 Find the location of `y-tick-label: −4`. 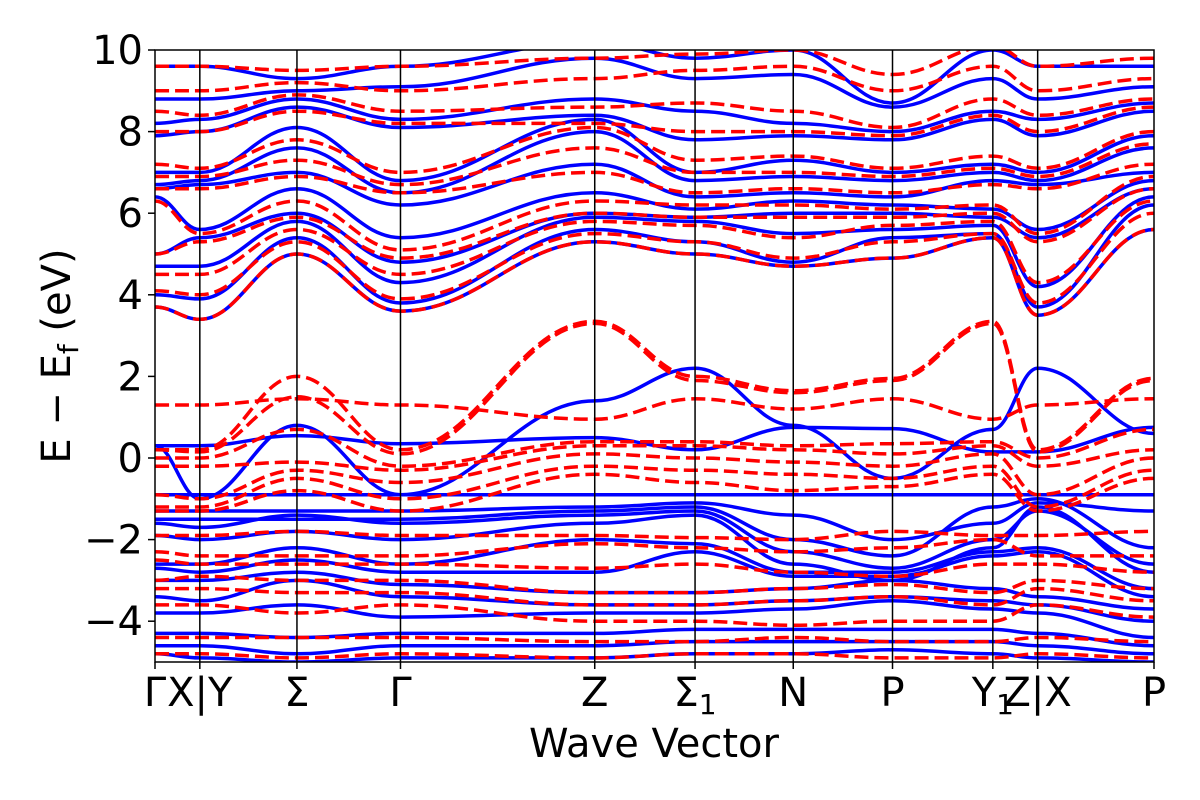

y-tick-label: −4 is located at coordinates (113, 622).